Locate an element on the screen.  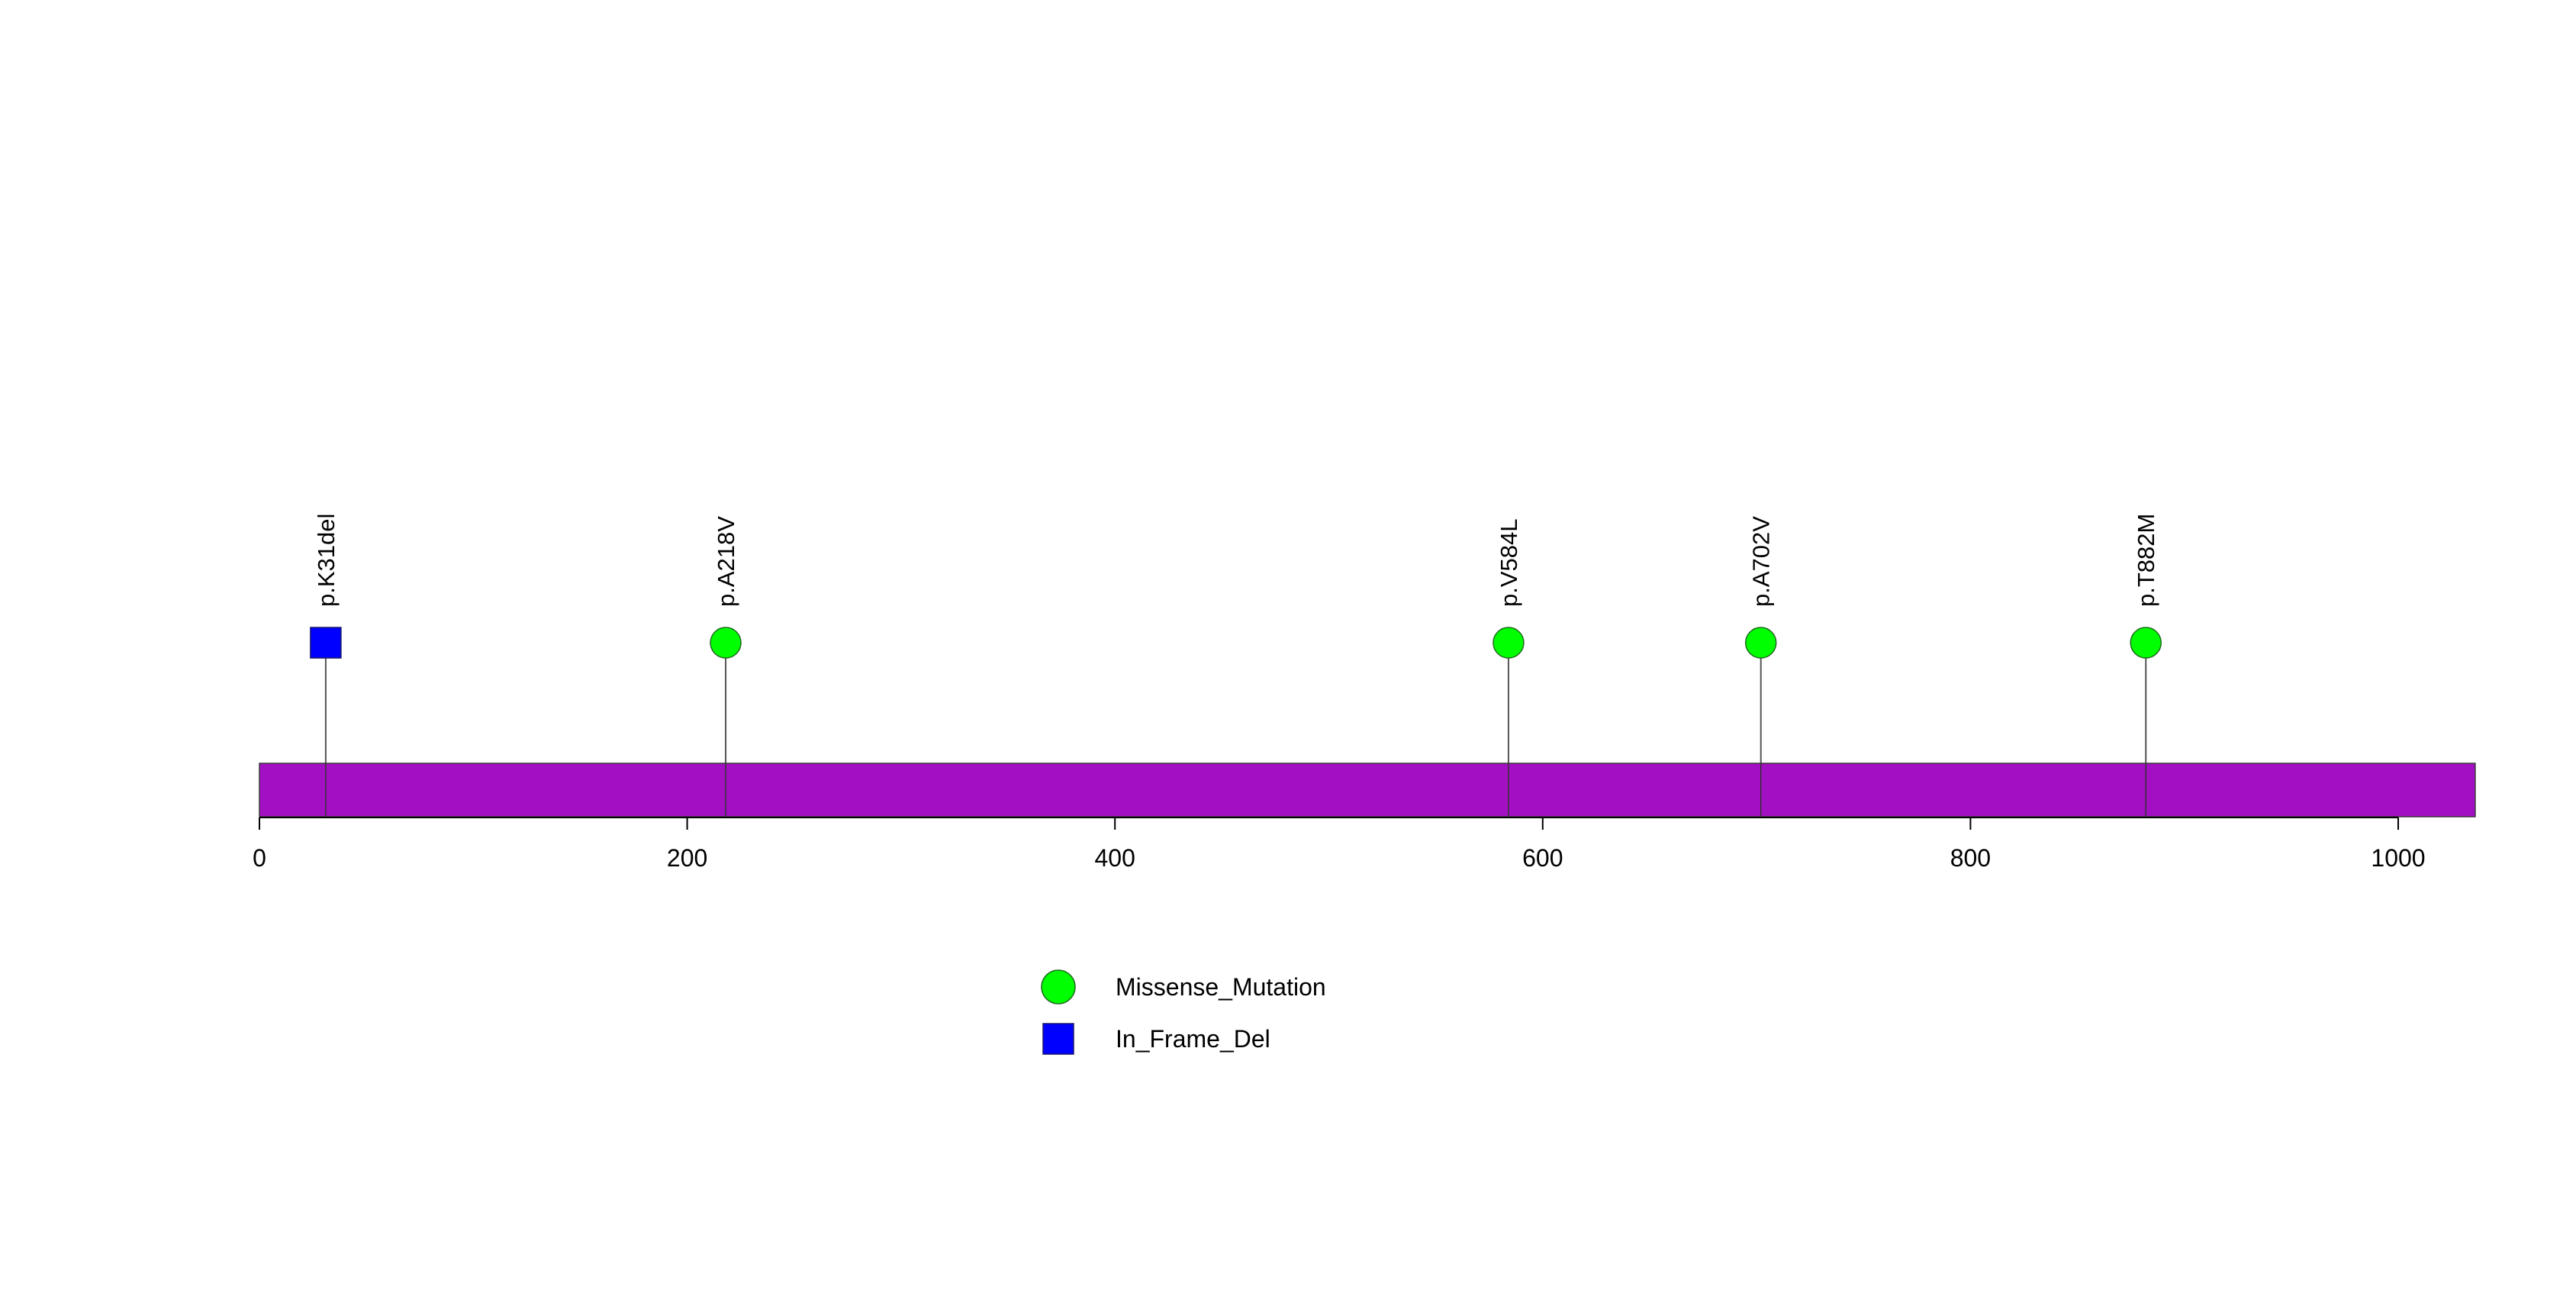
in-frame-del-marker is located at coordinates (326, 643).